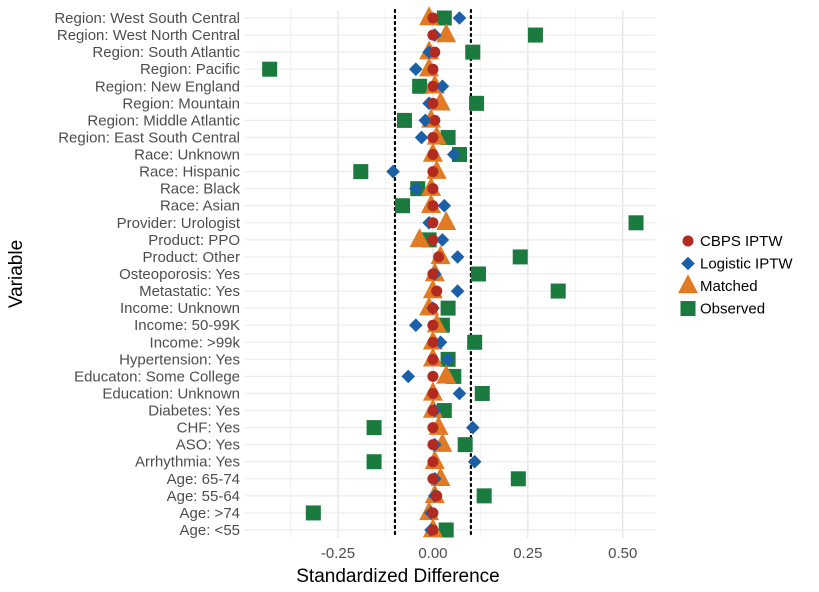  I want to click on x-tick-labels: -0.25 0.00 0.25 0.50, so click(479, 553).